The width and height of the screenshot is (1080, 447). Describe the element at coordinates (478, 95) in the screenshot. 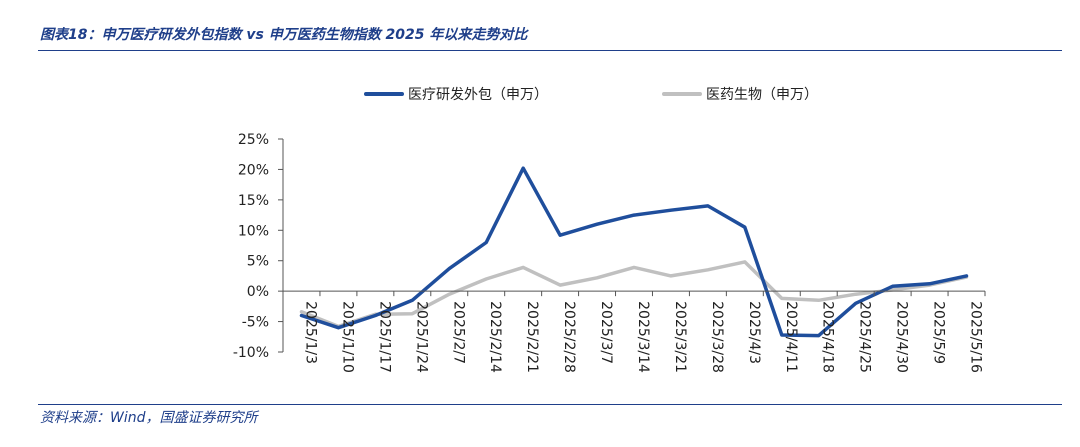

I see `legend-label-0: 医疗研发外包（申万）` at that location.